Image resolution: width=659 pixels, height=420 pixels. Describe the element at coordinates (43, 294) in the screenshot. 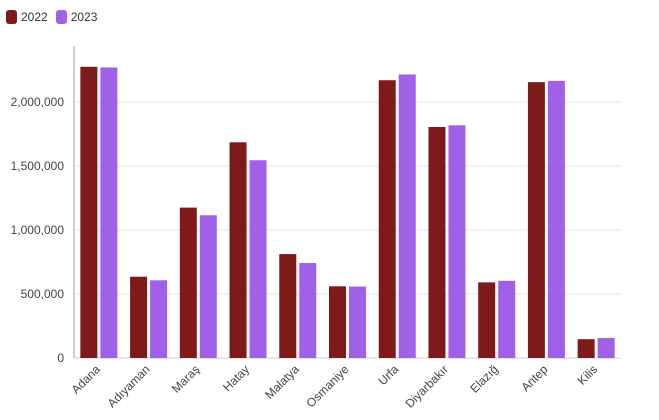

I see `y-tick-label: 500,000` at that location.